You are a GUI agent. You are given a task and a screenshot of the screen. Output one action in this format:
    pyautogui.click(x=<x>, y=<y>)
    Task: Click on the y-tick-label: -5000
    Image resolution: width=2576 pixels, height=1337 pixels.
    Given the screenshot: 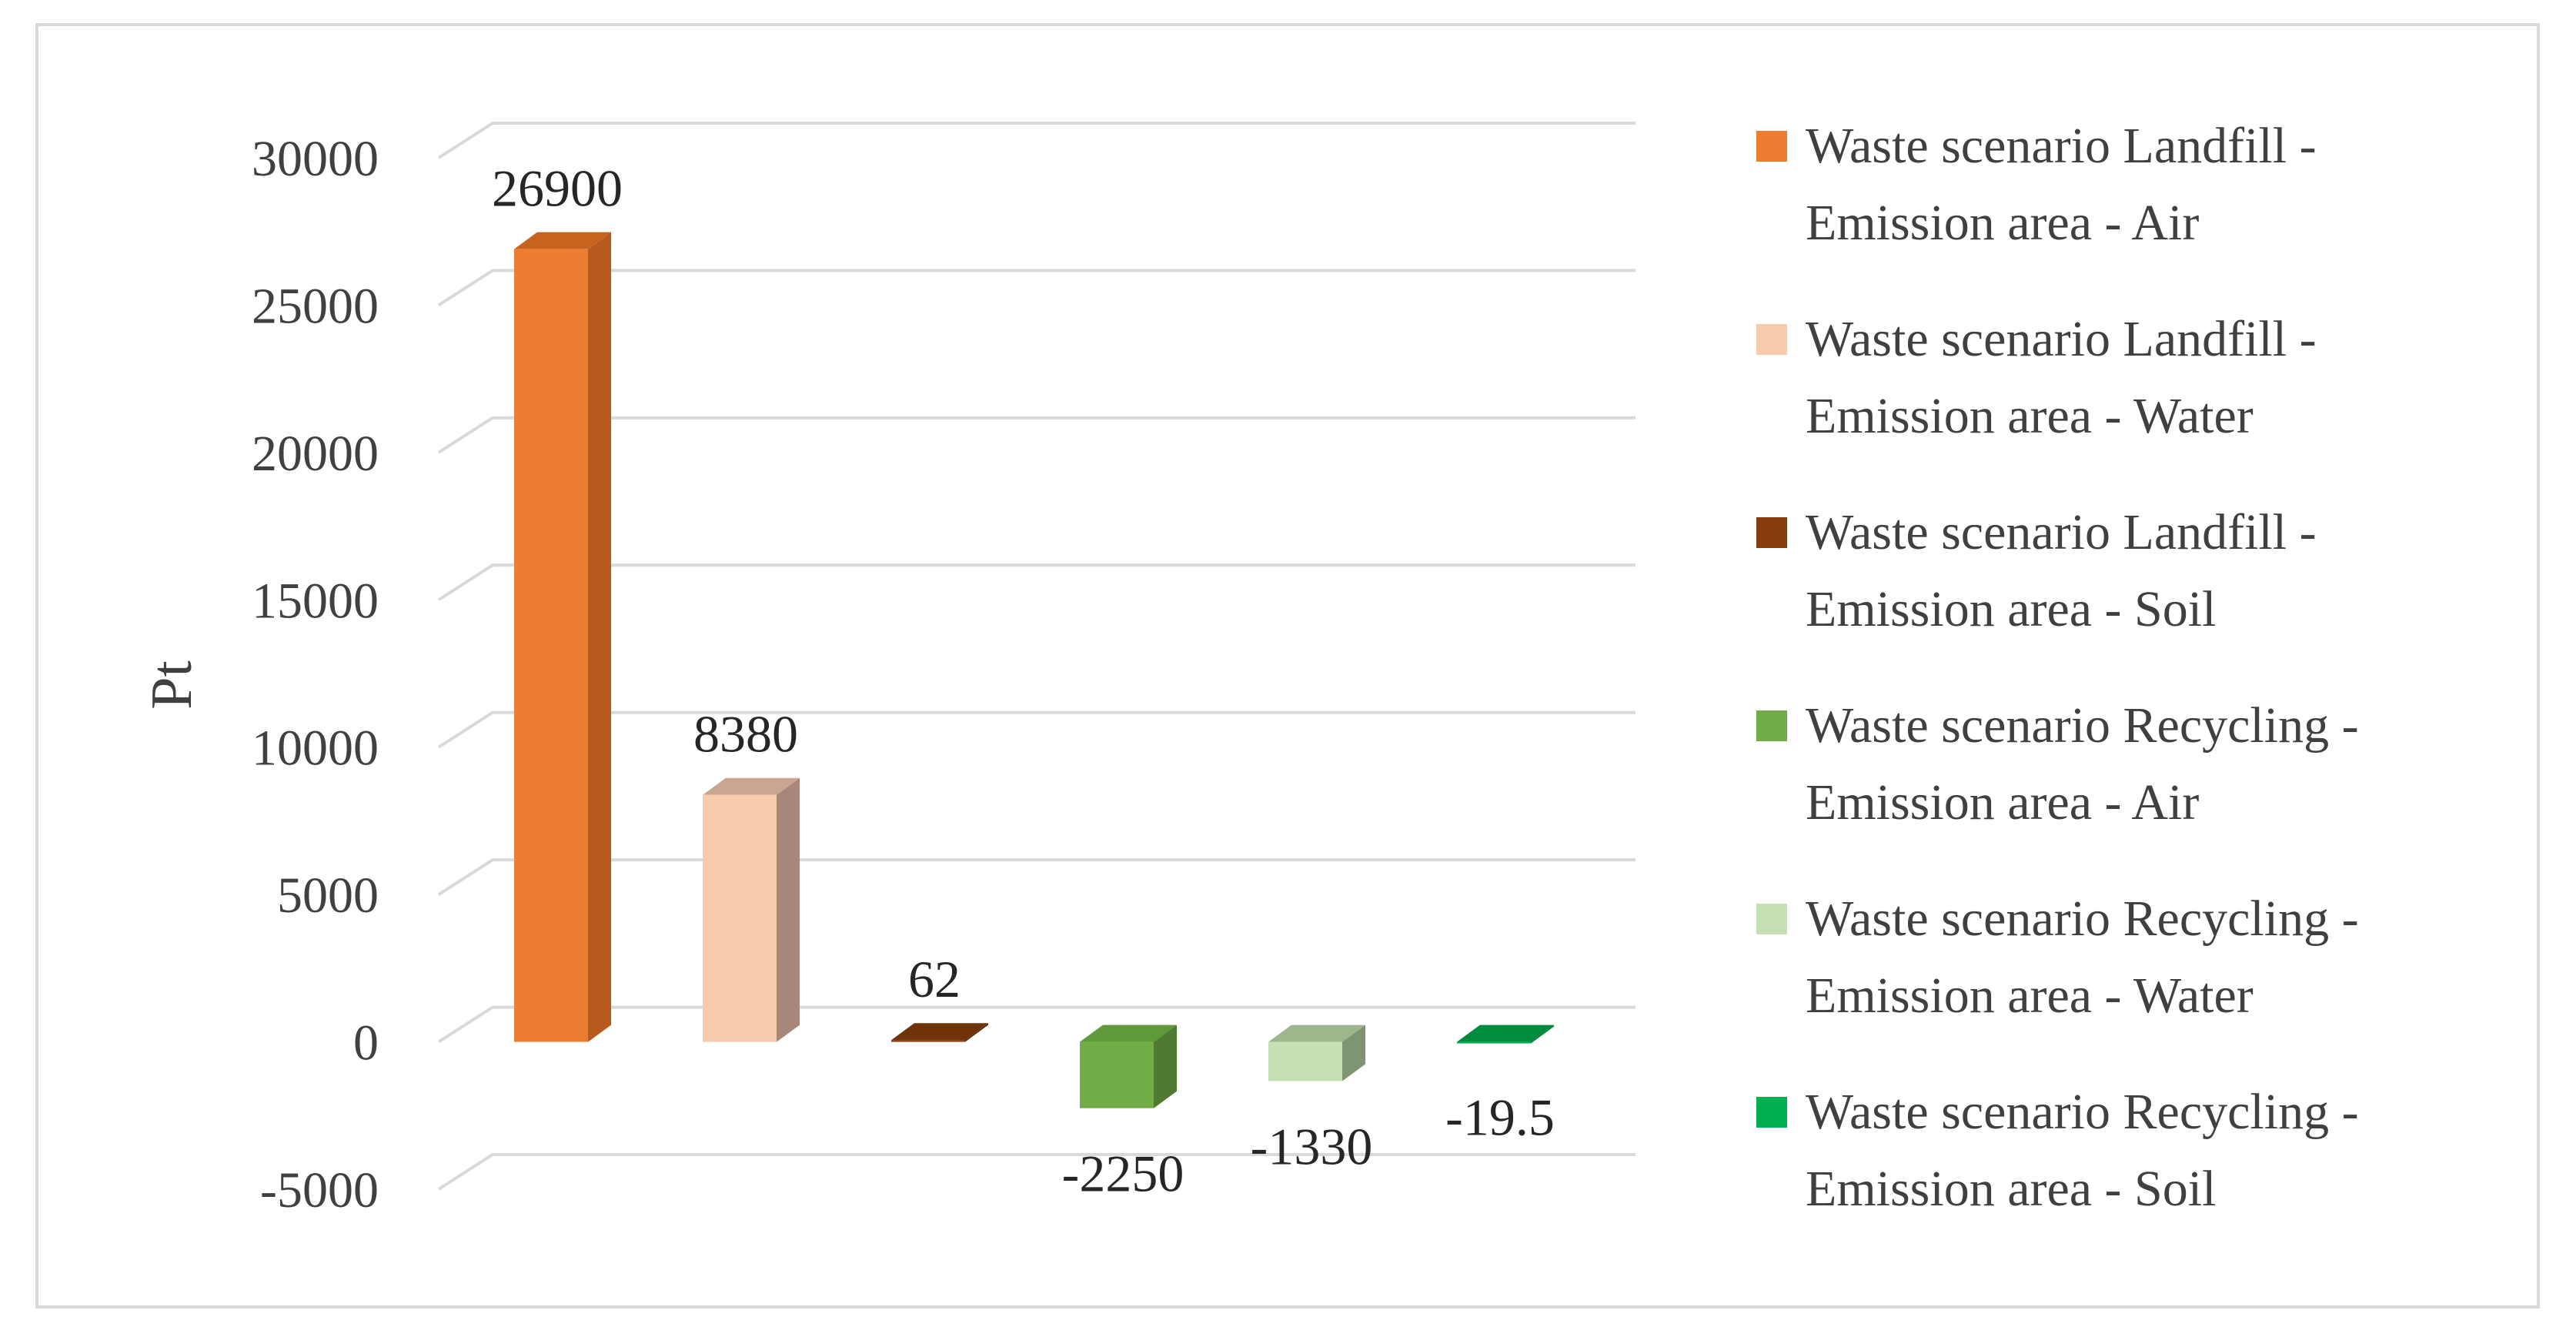 What is the action you would take?
    pyautogui.click(x=319, y=1190)
    